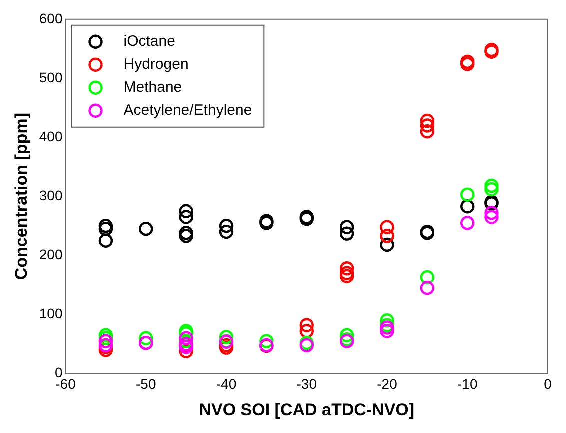  What do you see at coordinates (51, 77) in the screenshot?
I see `y-tick-label: 500` at bounding box center [51, 77].